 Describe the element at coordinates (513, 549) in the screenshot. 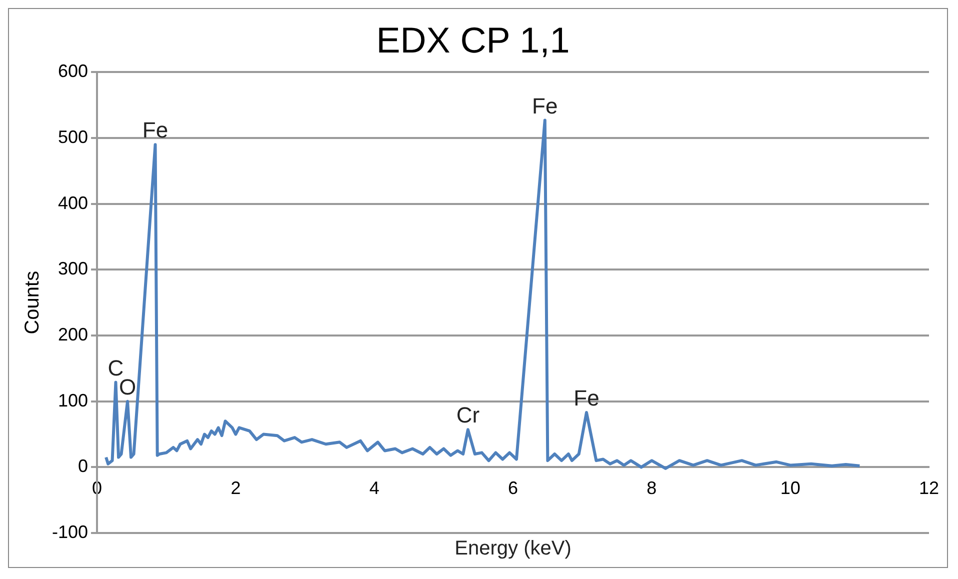

I see `x-axis-title: Energy (keV)` at that location.